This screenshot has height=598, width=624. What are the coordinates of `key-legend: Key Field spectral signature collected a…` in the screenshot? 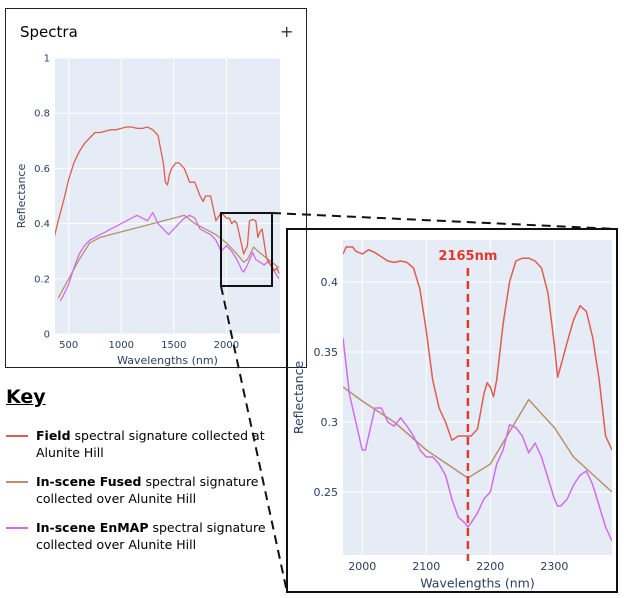 It's located at (136, 469).